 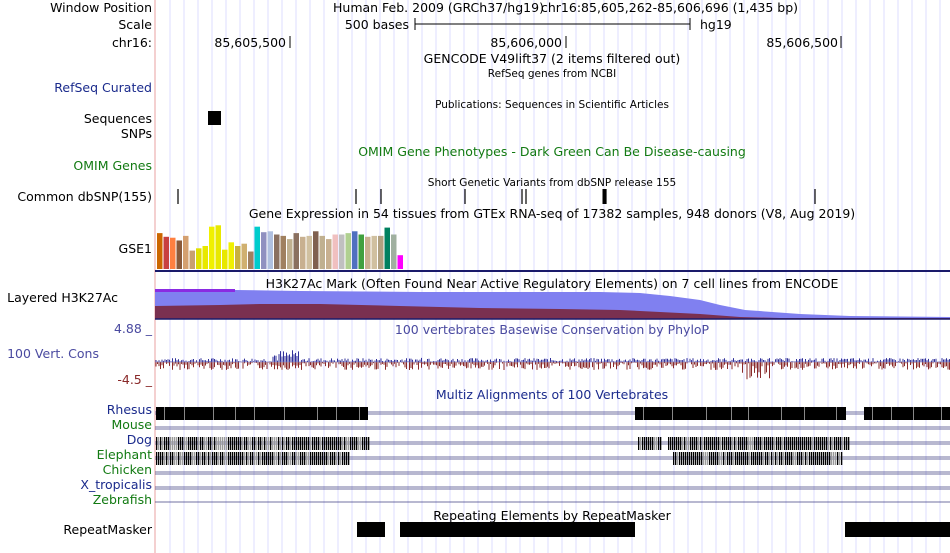 What do you see at coordinates (107, 529) in the screenshot?
I see `repeat-track-label: RepeatMasker` at bounding box center [107, 529].